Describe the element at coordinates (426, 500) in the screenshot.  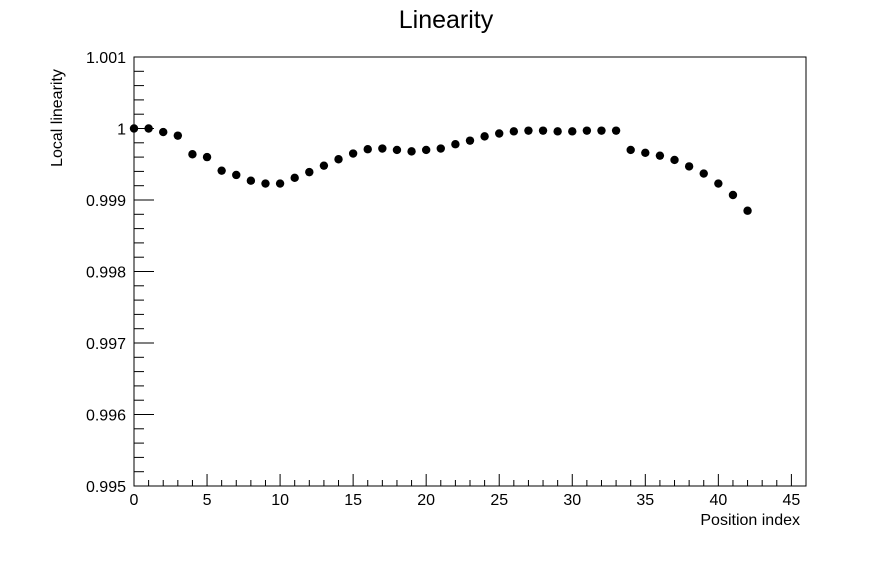
I see `x-tick-label: 20` at that location.